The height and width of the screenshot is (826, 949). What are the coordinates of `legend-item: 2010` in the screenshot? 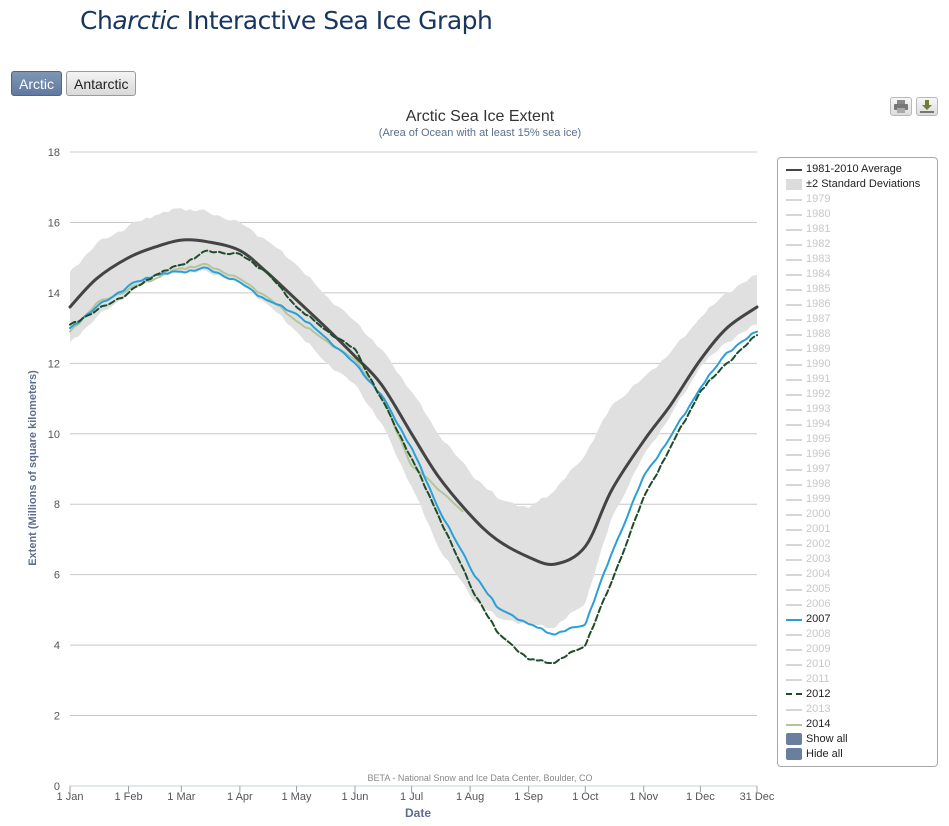 It's located at (857, 664).